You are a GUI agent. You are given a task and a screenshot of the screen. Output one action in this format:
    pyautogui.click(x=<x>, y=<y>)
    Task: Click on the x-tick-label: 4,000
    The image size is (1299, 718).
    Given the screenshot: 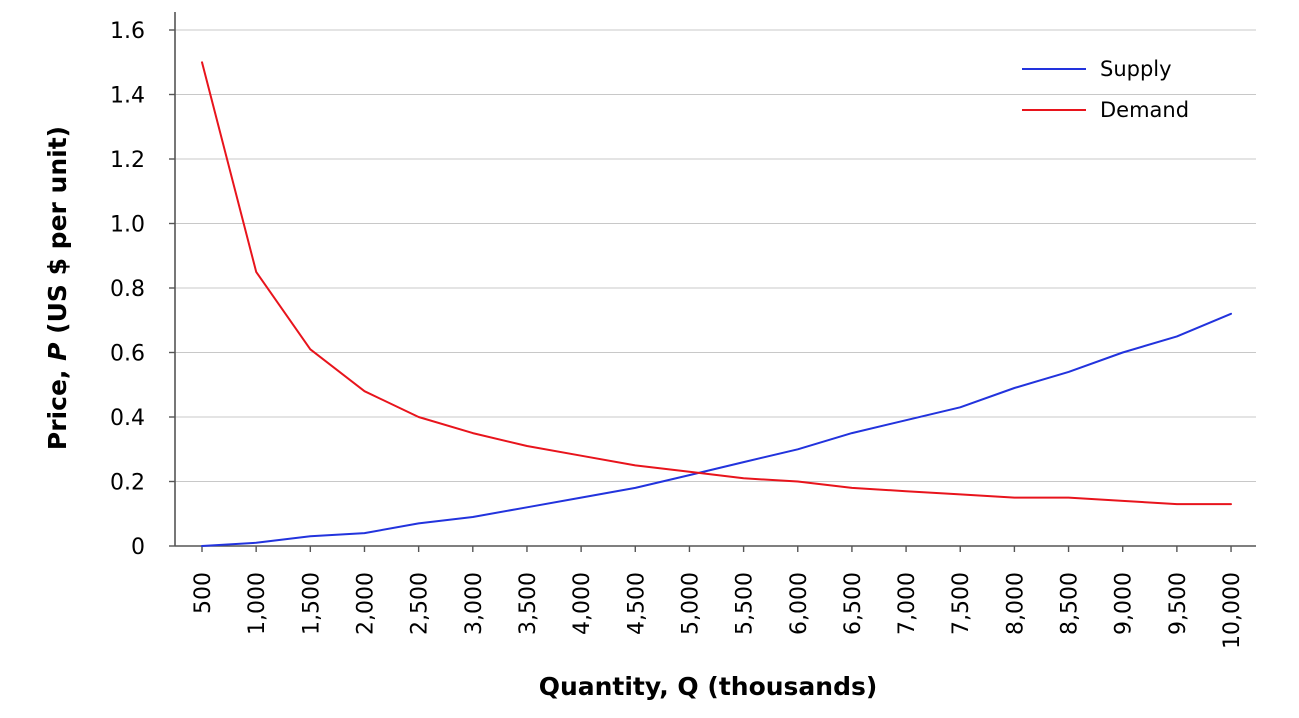 What is the action you would take?
    pyautogui.click(x=582, y=603)
    